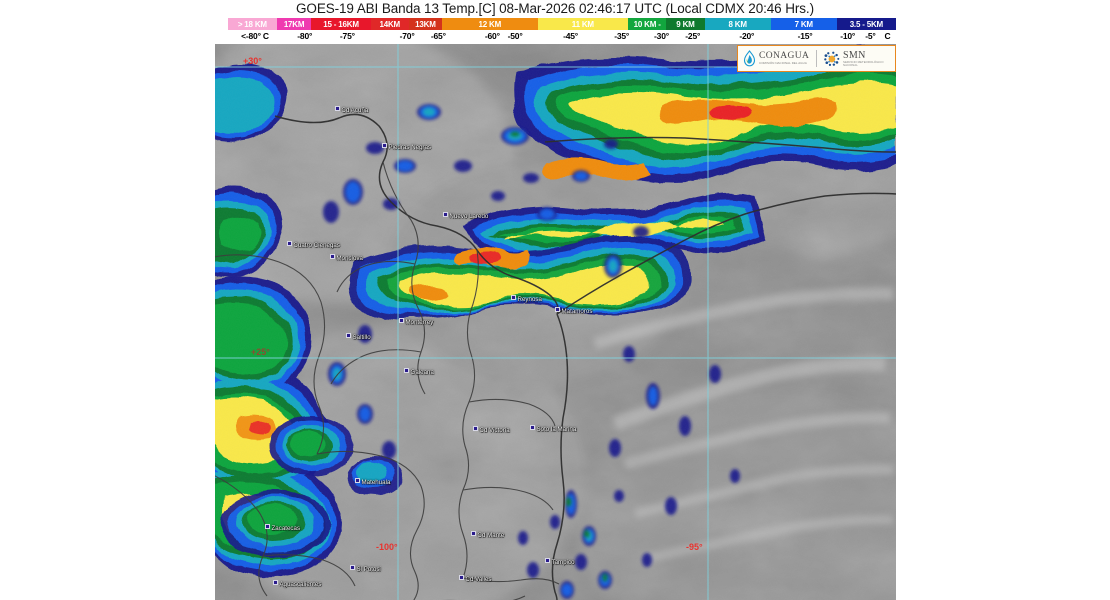 The height and width of the screenshot is (600, 1110). I want to click on city-label: Sl Potosi, so click(365, 569).